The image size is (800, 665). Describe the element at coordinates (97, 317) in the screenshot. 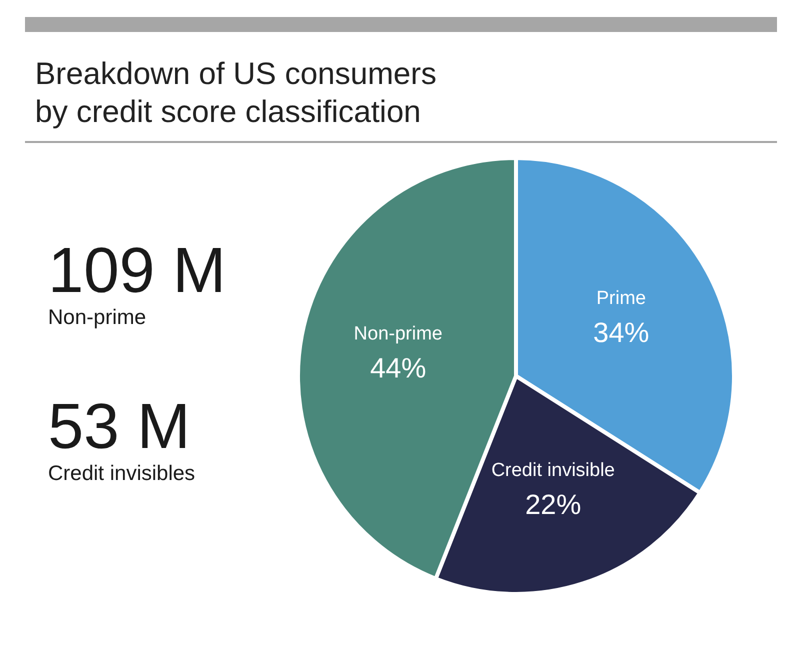

I see `text: Non-prime` at that location.